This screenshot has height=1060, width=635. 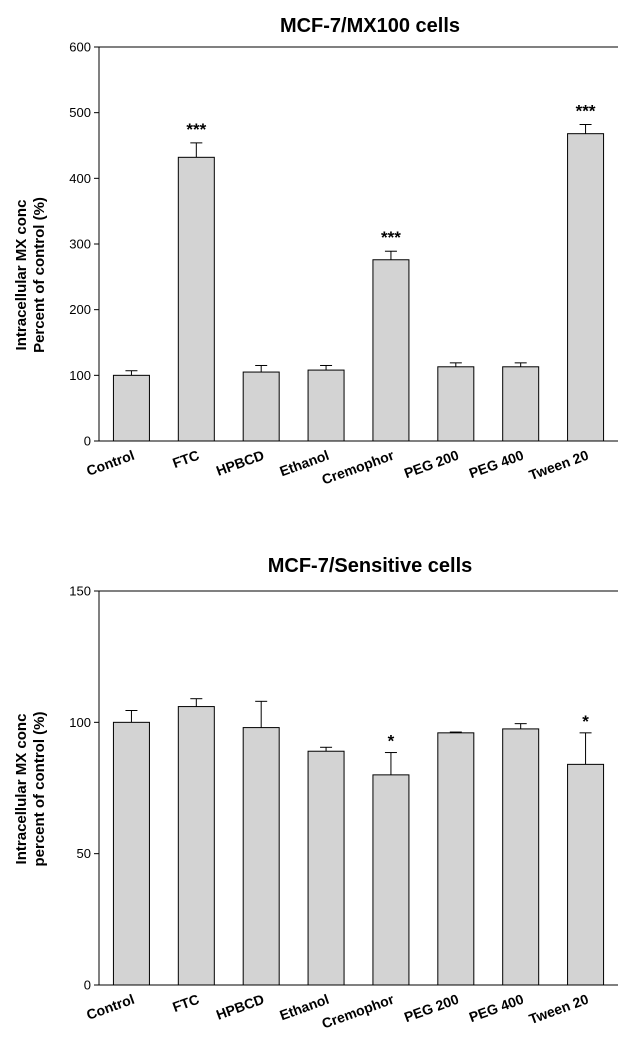 I want to click on y-tick-label: 500, so click(x=80, y=112).